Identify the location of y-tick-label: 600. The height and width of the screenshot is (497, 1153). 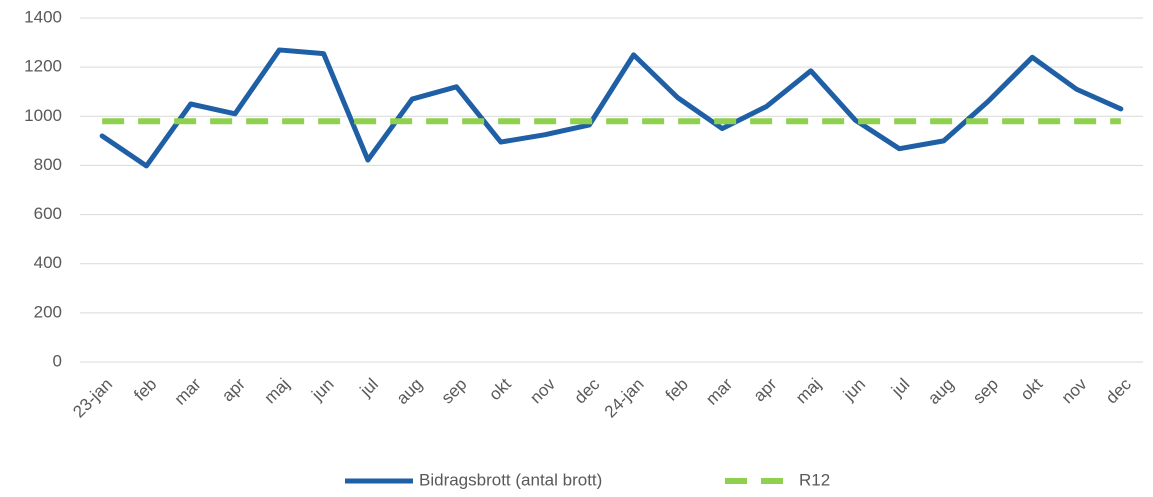
(48, 213).